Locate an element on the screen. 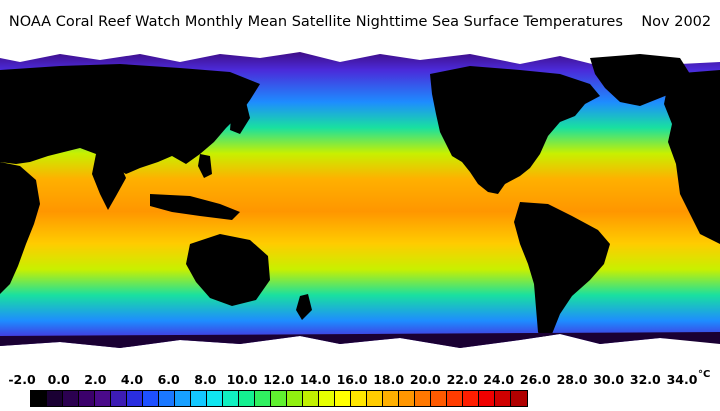 The height and width of the screenshot is (411, 720). colorbar-tick-label: 26.0 is located at coordinates (535, 379).